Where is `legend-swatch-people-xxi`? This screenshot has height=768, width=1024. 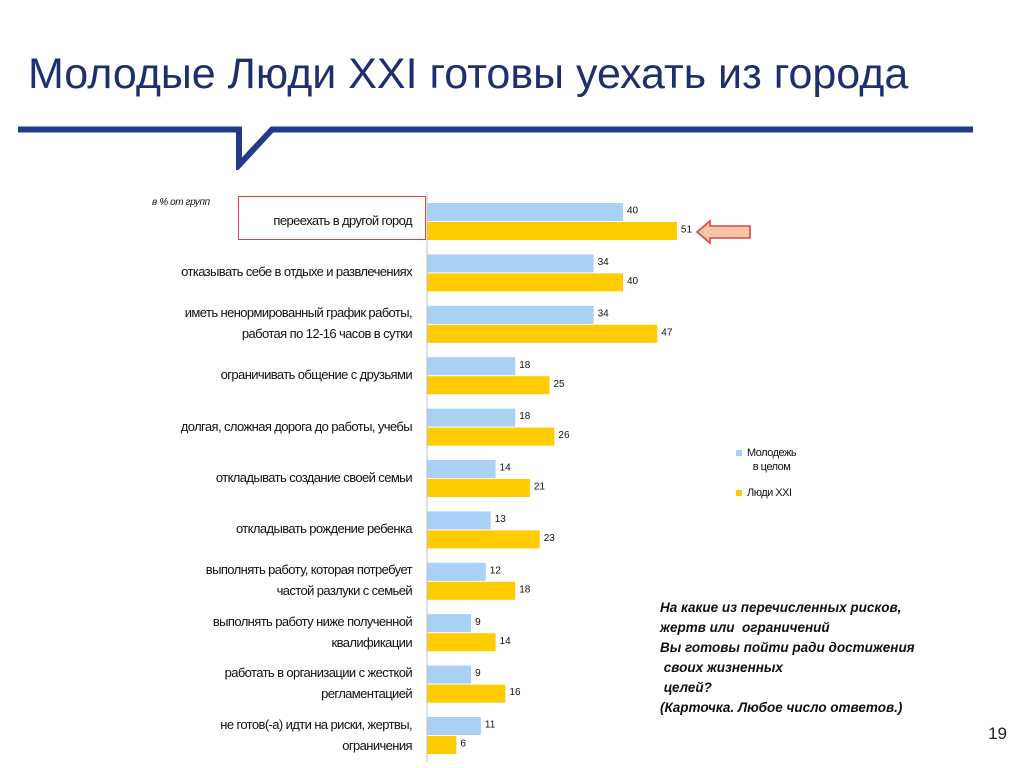
legend-swatch-people-xxi is located at coordinates (739, 493).